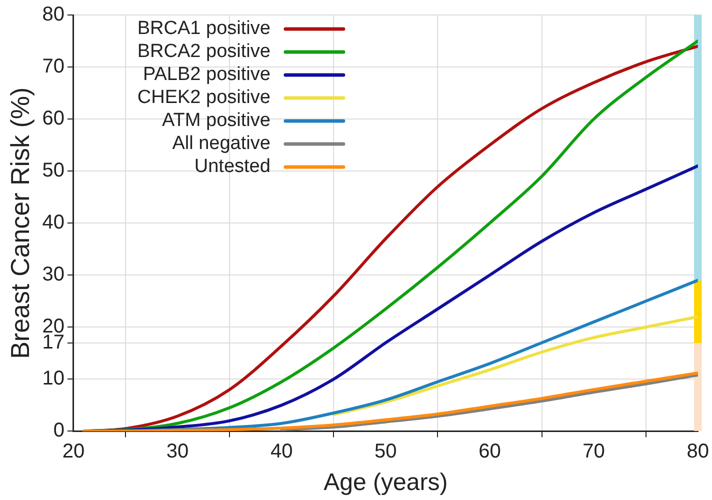 The image size is (712, 500). I want to click on legend-label: ATM positive, so click(216, 121).